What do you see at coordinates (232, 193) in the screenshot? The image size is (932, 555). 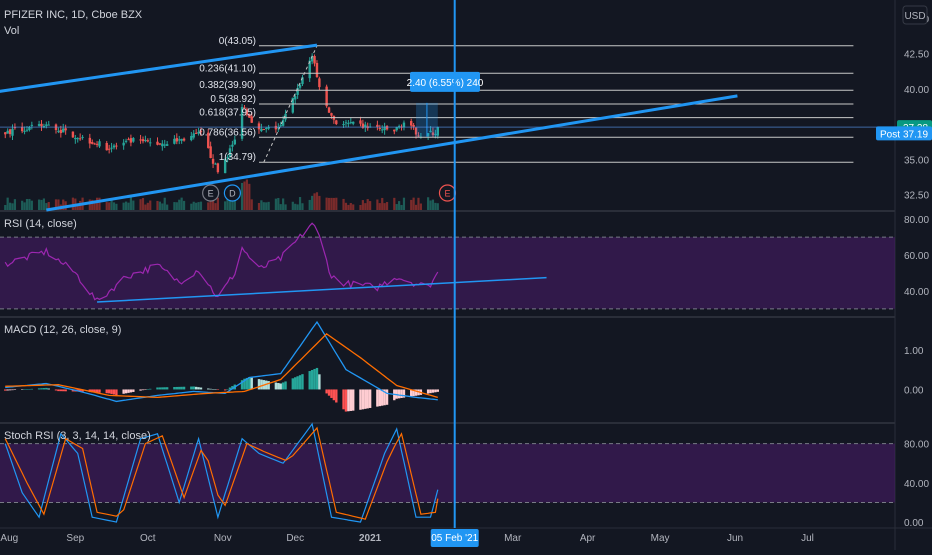 I see `event-marker-dividend` at bounding box center [232, 193].